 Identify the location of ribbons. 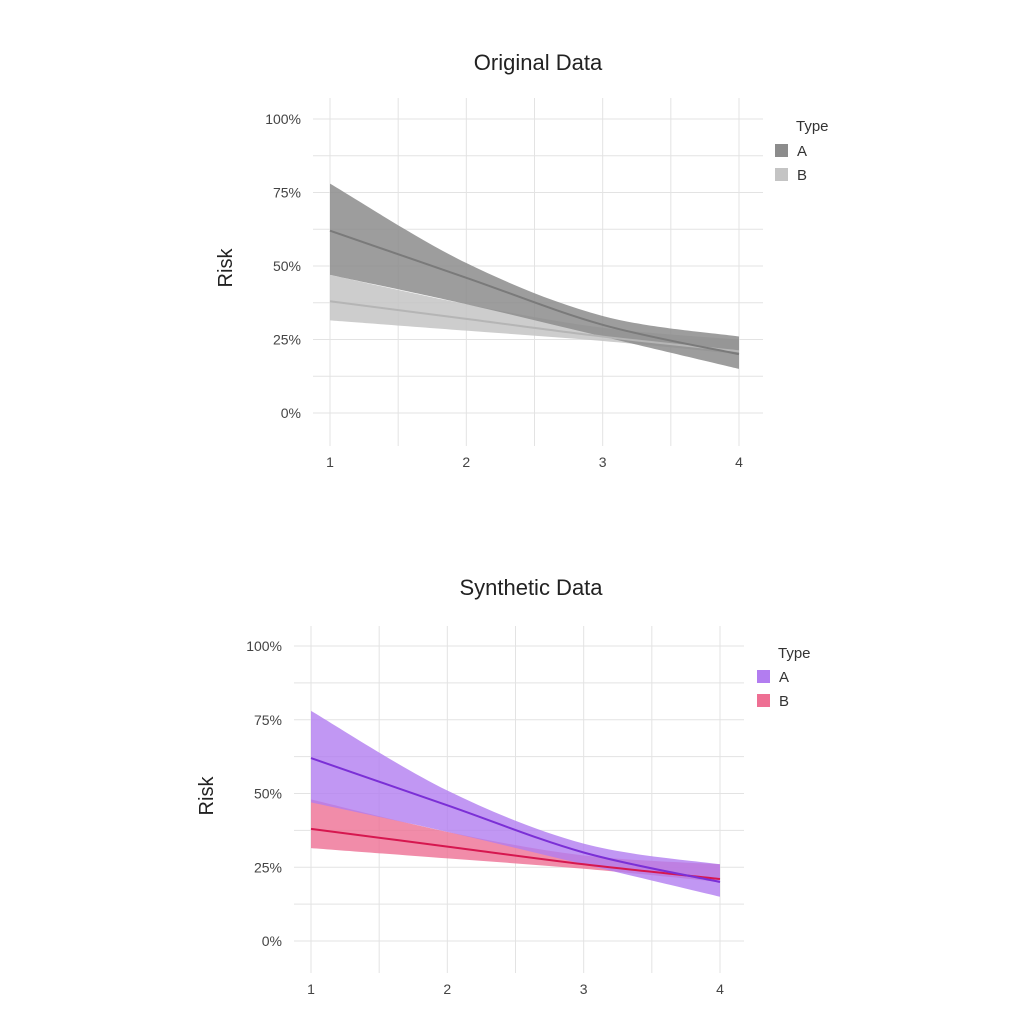
(534, 276).